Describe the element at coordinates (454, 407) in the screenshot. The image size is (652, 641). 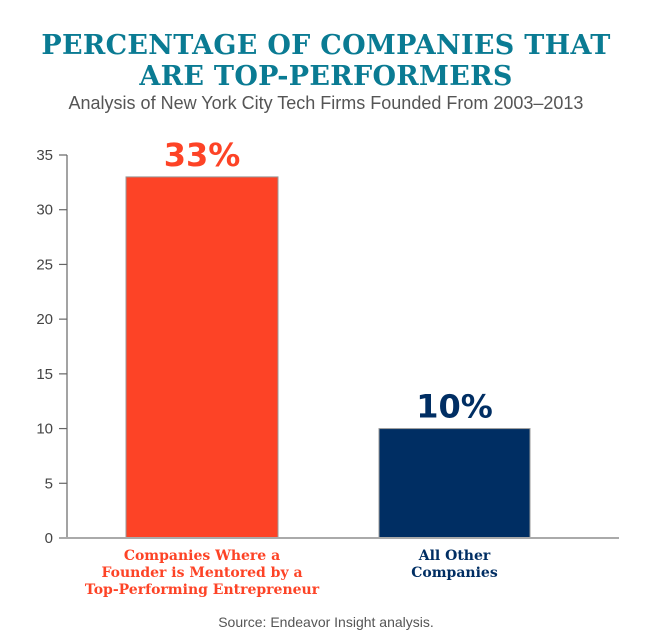
I see `data-label: 10%` at that location.